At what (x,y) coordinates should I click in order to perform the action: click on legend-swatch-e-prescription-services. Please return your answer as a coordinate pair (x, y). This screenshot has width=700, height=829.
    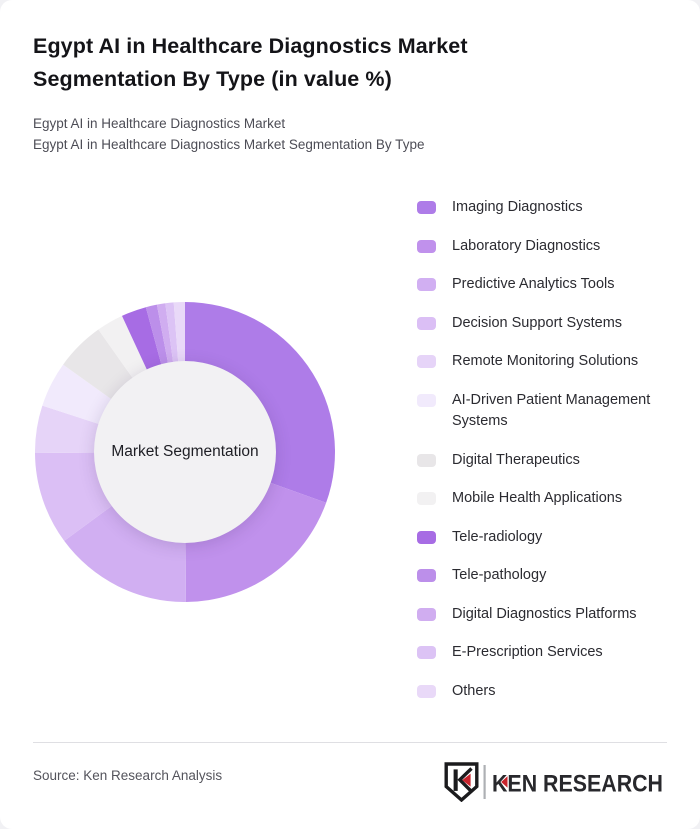
    Looking at the image, I should click on (426, 652).